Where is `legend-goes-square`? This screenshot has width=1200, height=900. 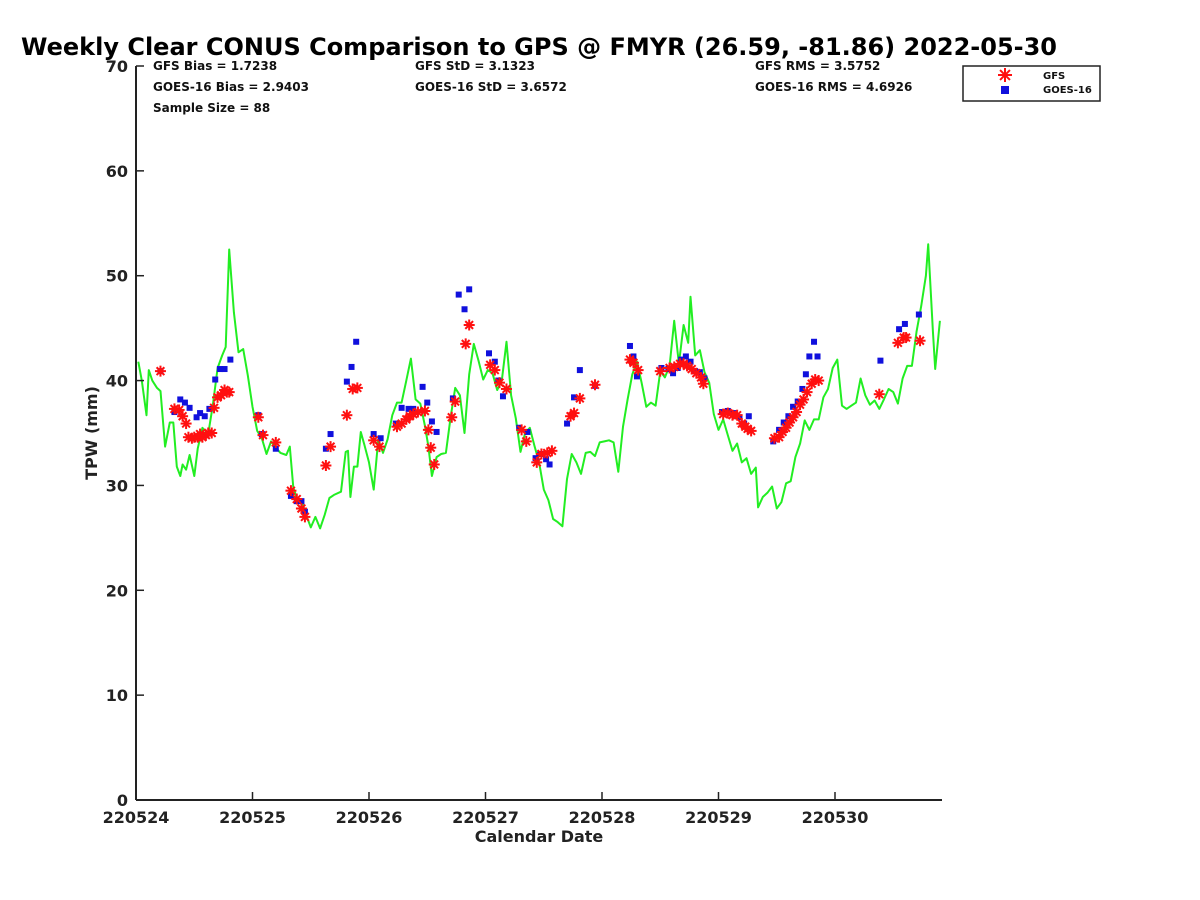 legend-goes-square is located at coordinates (1005, 90).